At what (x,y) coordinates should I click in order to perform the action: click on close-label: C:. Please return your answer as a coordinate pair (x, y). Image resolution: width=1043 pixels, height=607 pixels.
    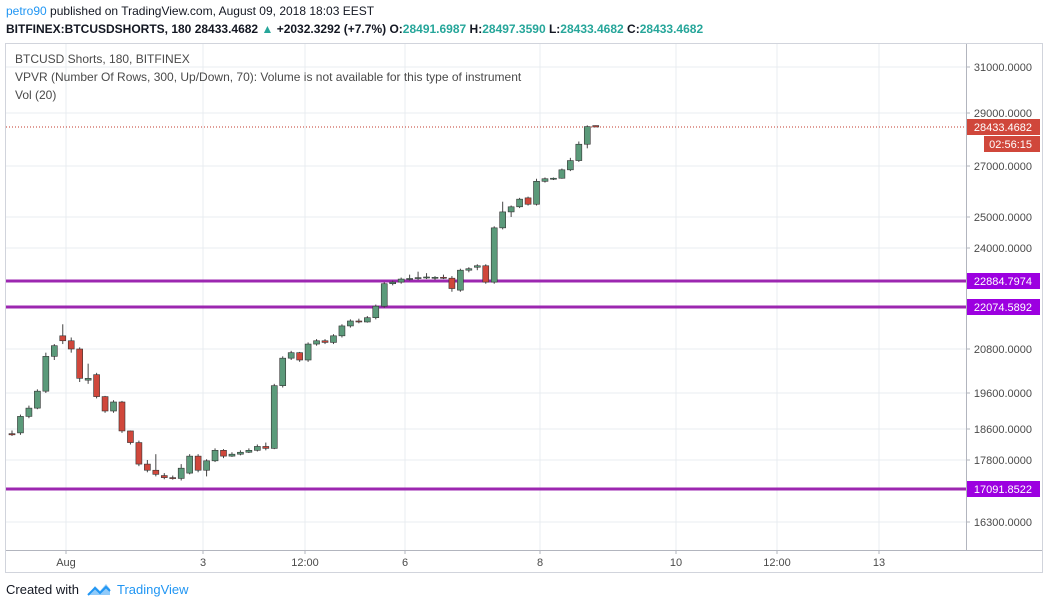
    Looking at the image, I should click on (633, 29).